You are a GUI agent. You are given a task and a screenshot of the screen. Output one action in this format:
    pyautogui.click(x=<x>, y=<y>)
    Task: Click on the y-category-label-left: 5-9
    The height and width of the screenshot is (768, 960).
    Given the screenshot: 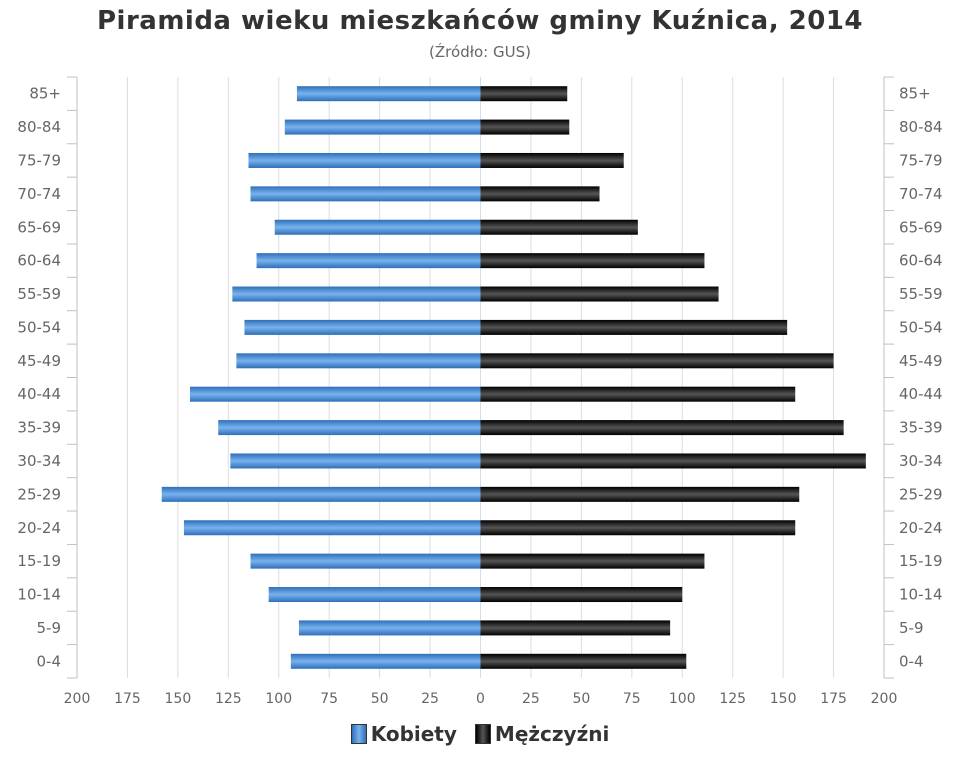 What is the action you would take?
    pyautogui.click(x=49, y=628)
    